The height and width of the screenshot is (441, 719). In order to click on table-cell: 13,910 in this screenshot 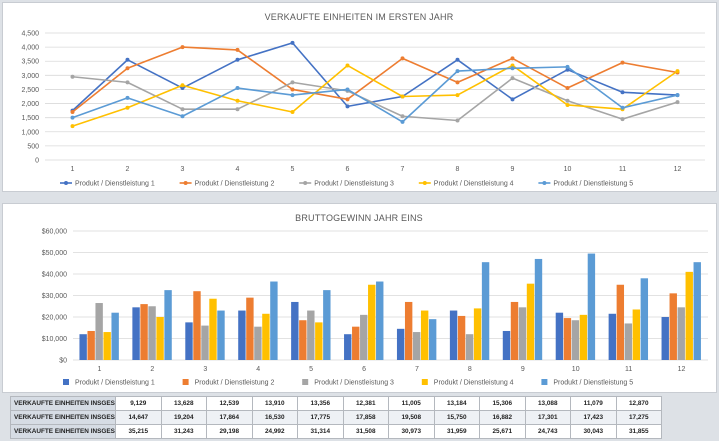, I will do `click(274, 403)`.